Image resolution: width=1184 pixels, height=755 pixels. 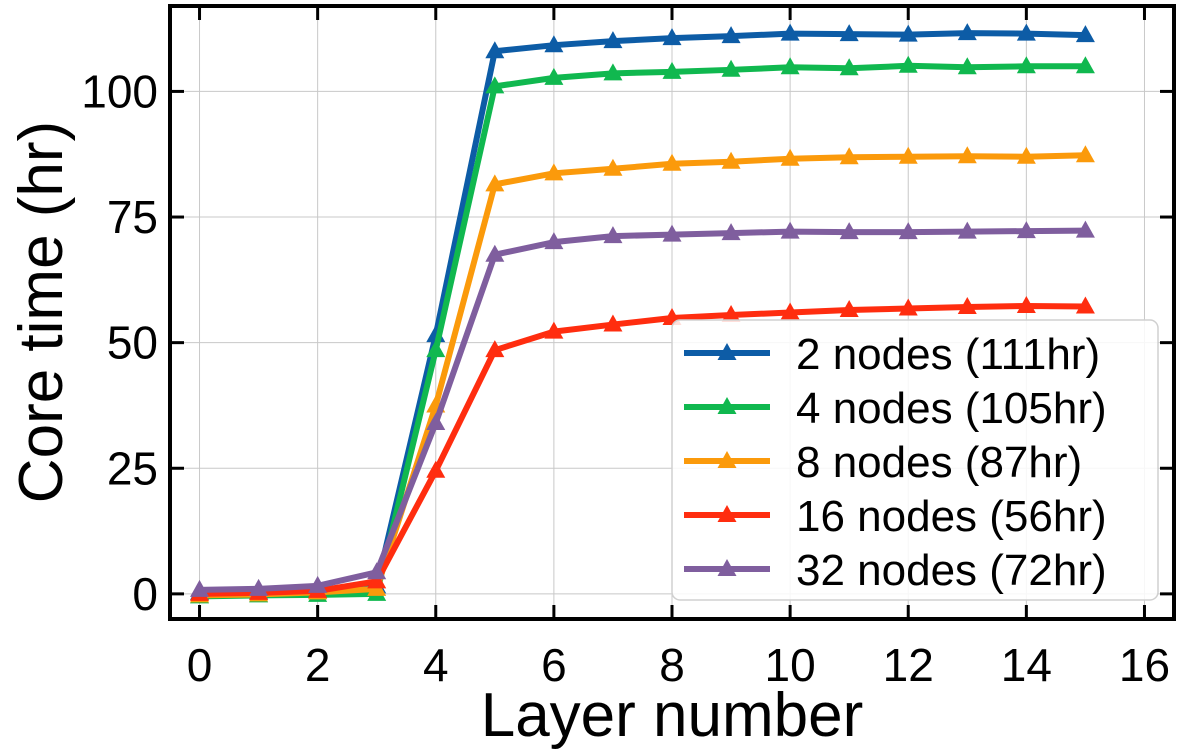 What do you see at coordinates (145, 594) in the screenshot?
I see `y-tick-label: 0` at bounding box center [145, 594].